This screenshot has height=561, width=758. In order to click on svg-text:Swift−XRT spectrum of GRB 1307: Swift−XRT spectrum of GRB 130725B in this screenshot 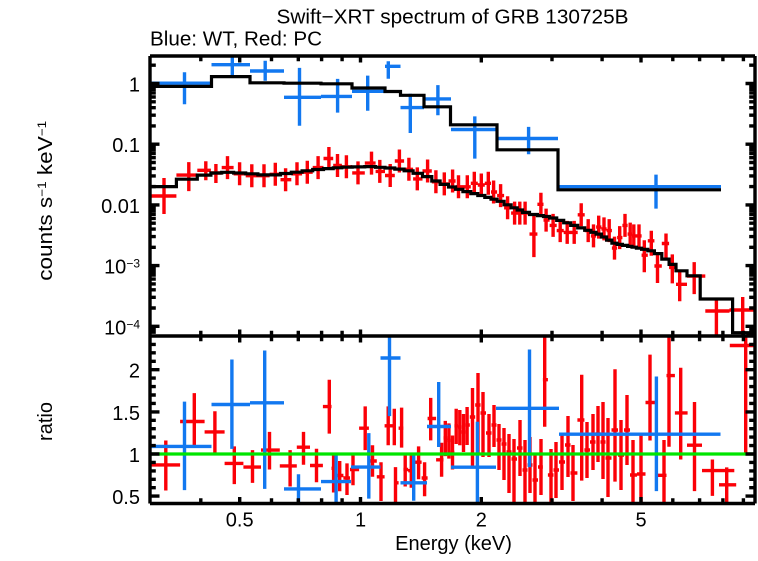, I will do `click(453, 18)`.